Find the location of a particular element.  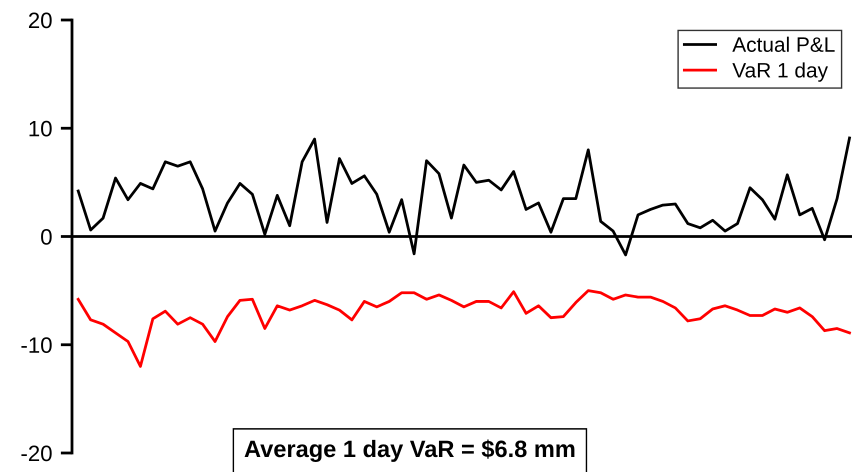

legend-label: VaR 1 day is located at coordinates (780, 72).